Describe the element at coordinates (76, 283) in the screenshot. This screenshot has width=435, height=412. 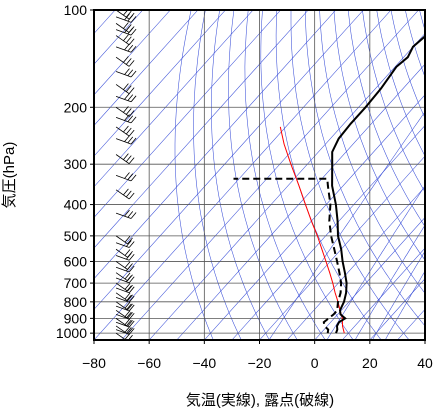
I see `y-tick-label: 700` at that location.